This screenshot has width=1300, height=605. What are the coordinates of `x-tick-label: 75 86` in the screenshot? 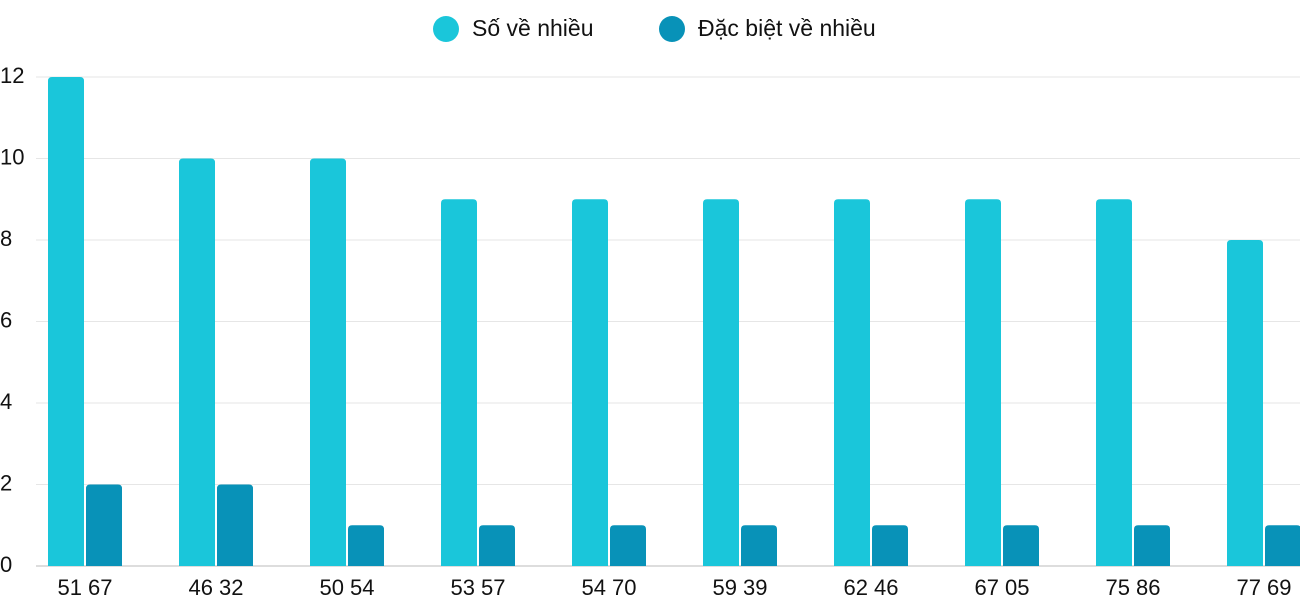 It's located at (1132, 587).